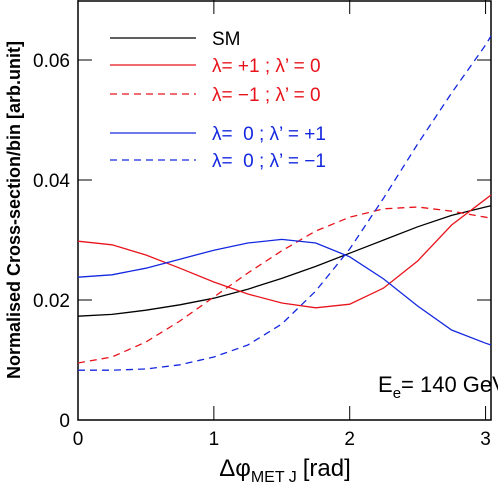  I want to click on legend-label: SM, so click(226, 39).